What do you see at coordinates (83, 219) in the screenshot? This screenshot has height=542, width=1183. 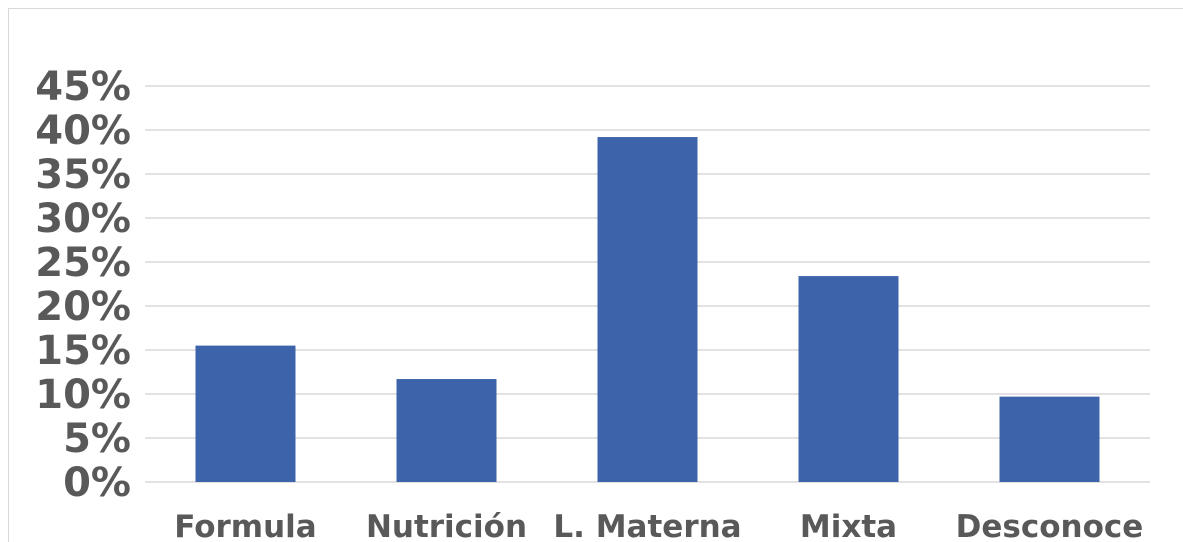 I see `y-tick-label: 30%` at bounding box center [83, 219].